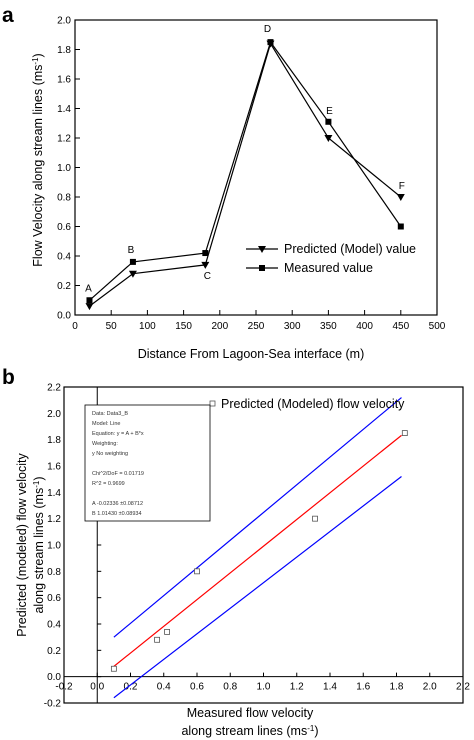 This screenshot has width=474, height=740. What do you see at coordinates (267, 29) in the screenshot?
I see `point-label-d: D` at bounding box center [267, 29].